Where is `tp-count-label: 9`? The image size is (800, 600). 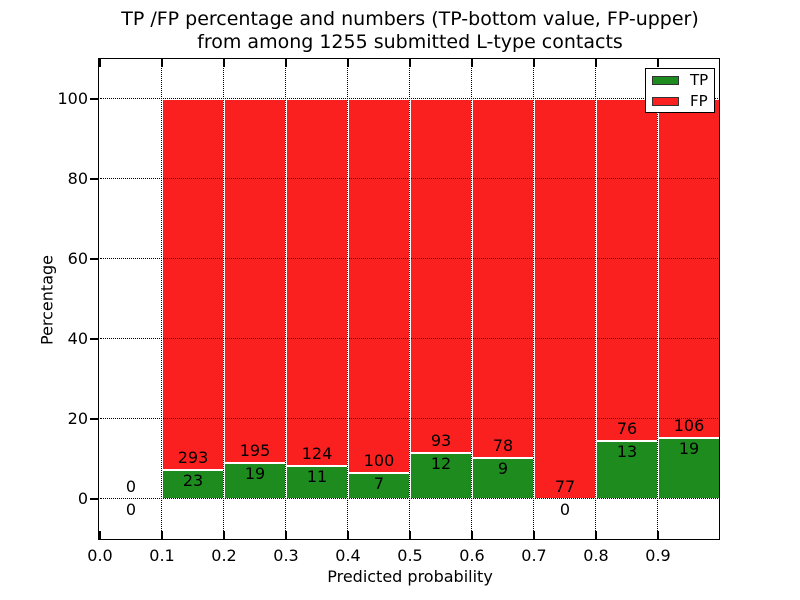 tp-count-label: 9 is located at coordinates (503, 468).